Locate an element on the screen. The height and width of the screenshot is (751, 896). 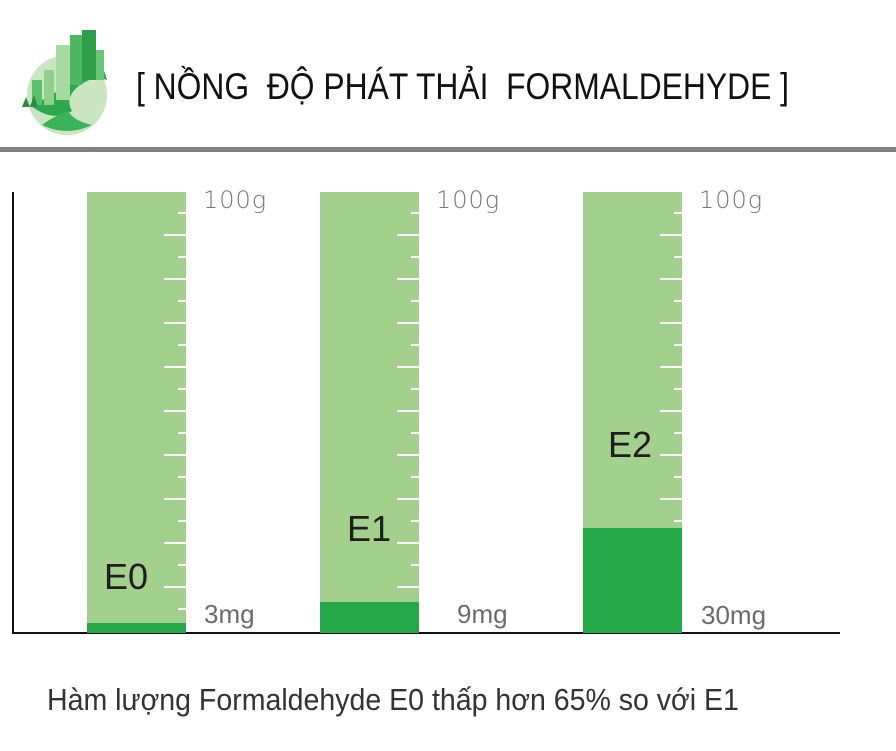
x-axis is located at coordinates (426, 633).